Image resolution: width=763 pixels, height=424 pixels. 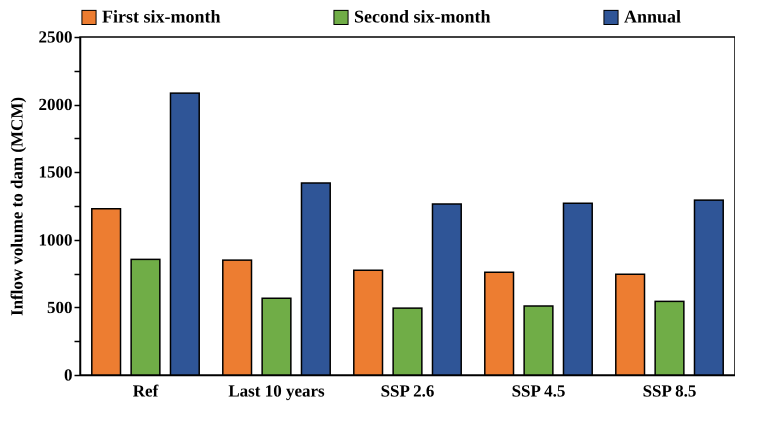 I want to click on y-axis-title: Inflow volume to dam (MCM), so click(x=17, y=206).